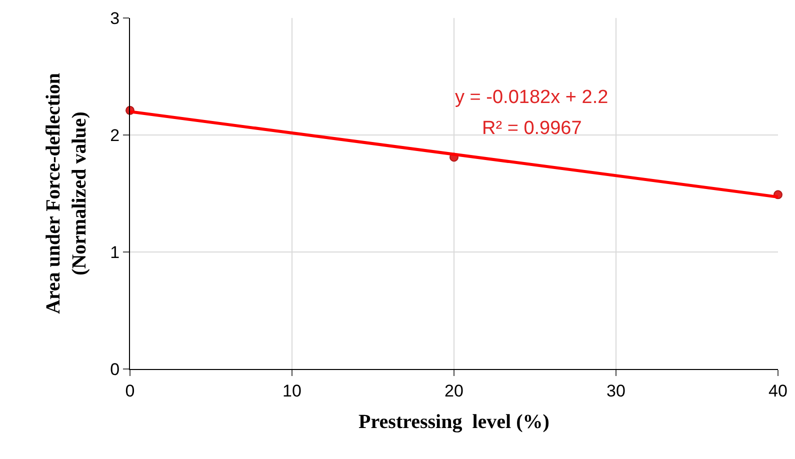 Image resolution: width=795 pixels, height=459 pixels. Describe the element at coordinates (130, 390) in the screenshot. I see `x-tick-label: 0` at that location.